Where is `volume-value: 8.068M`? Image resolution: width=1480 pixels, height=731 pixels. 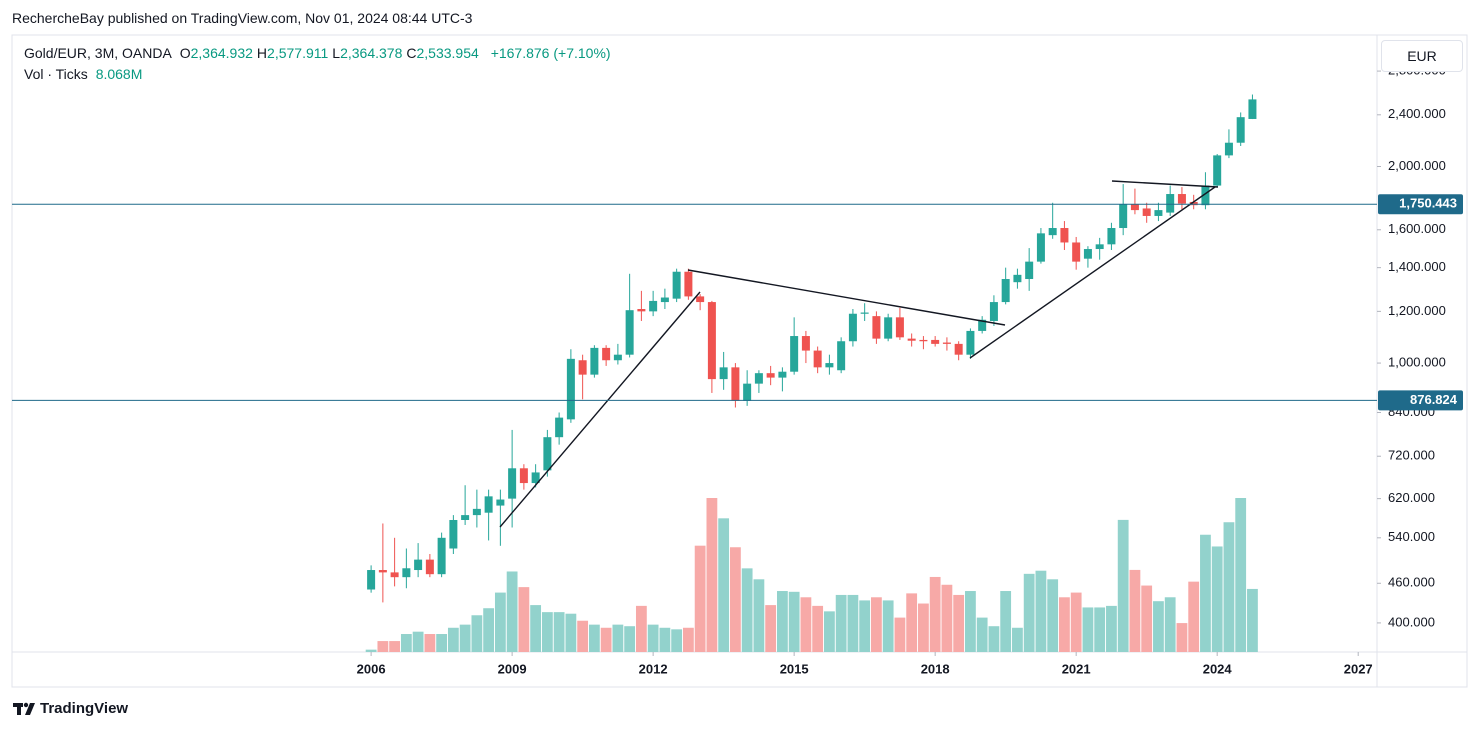 volume-value: 8.068M is located at coordinates (119, 74).